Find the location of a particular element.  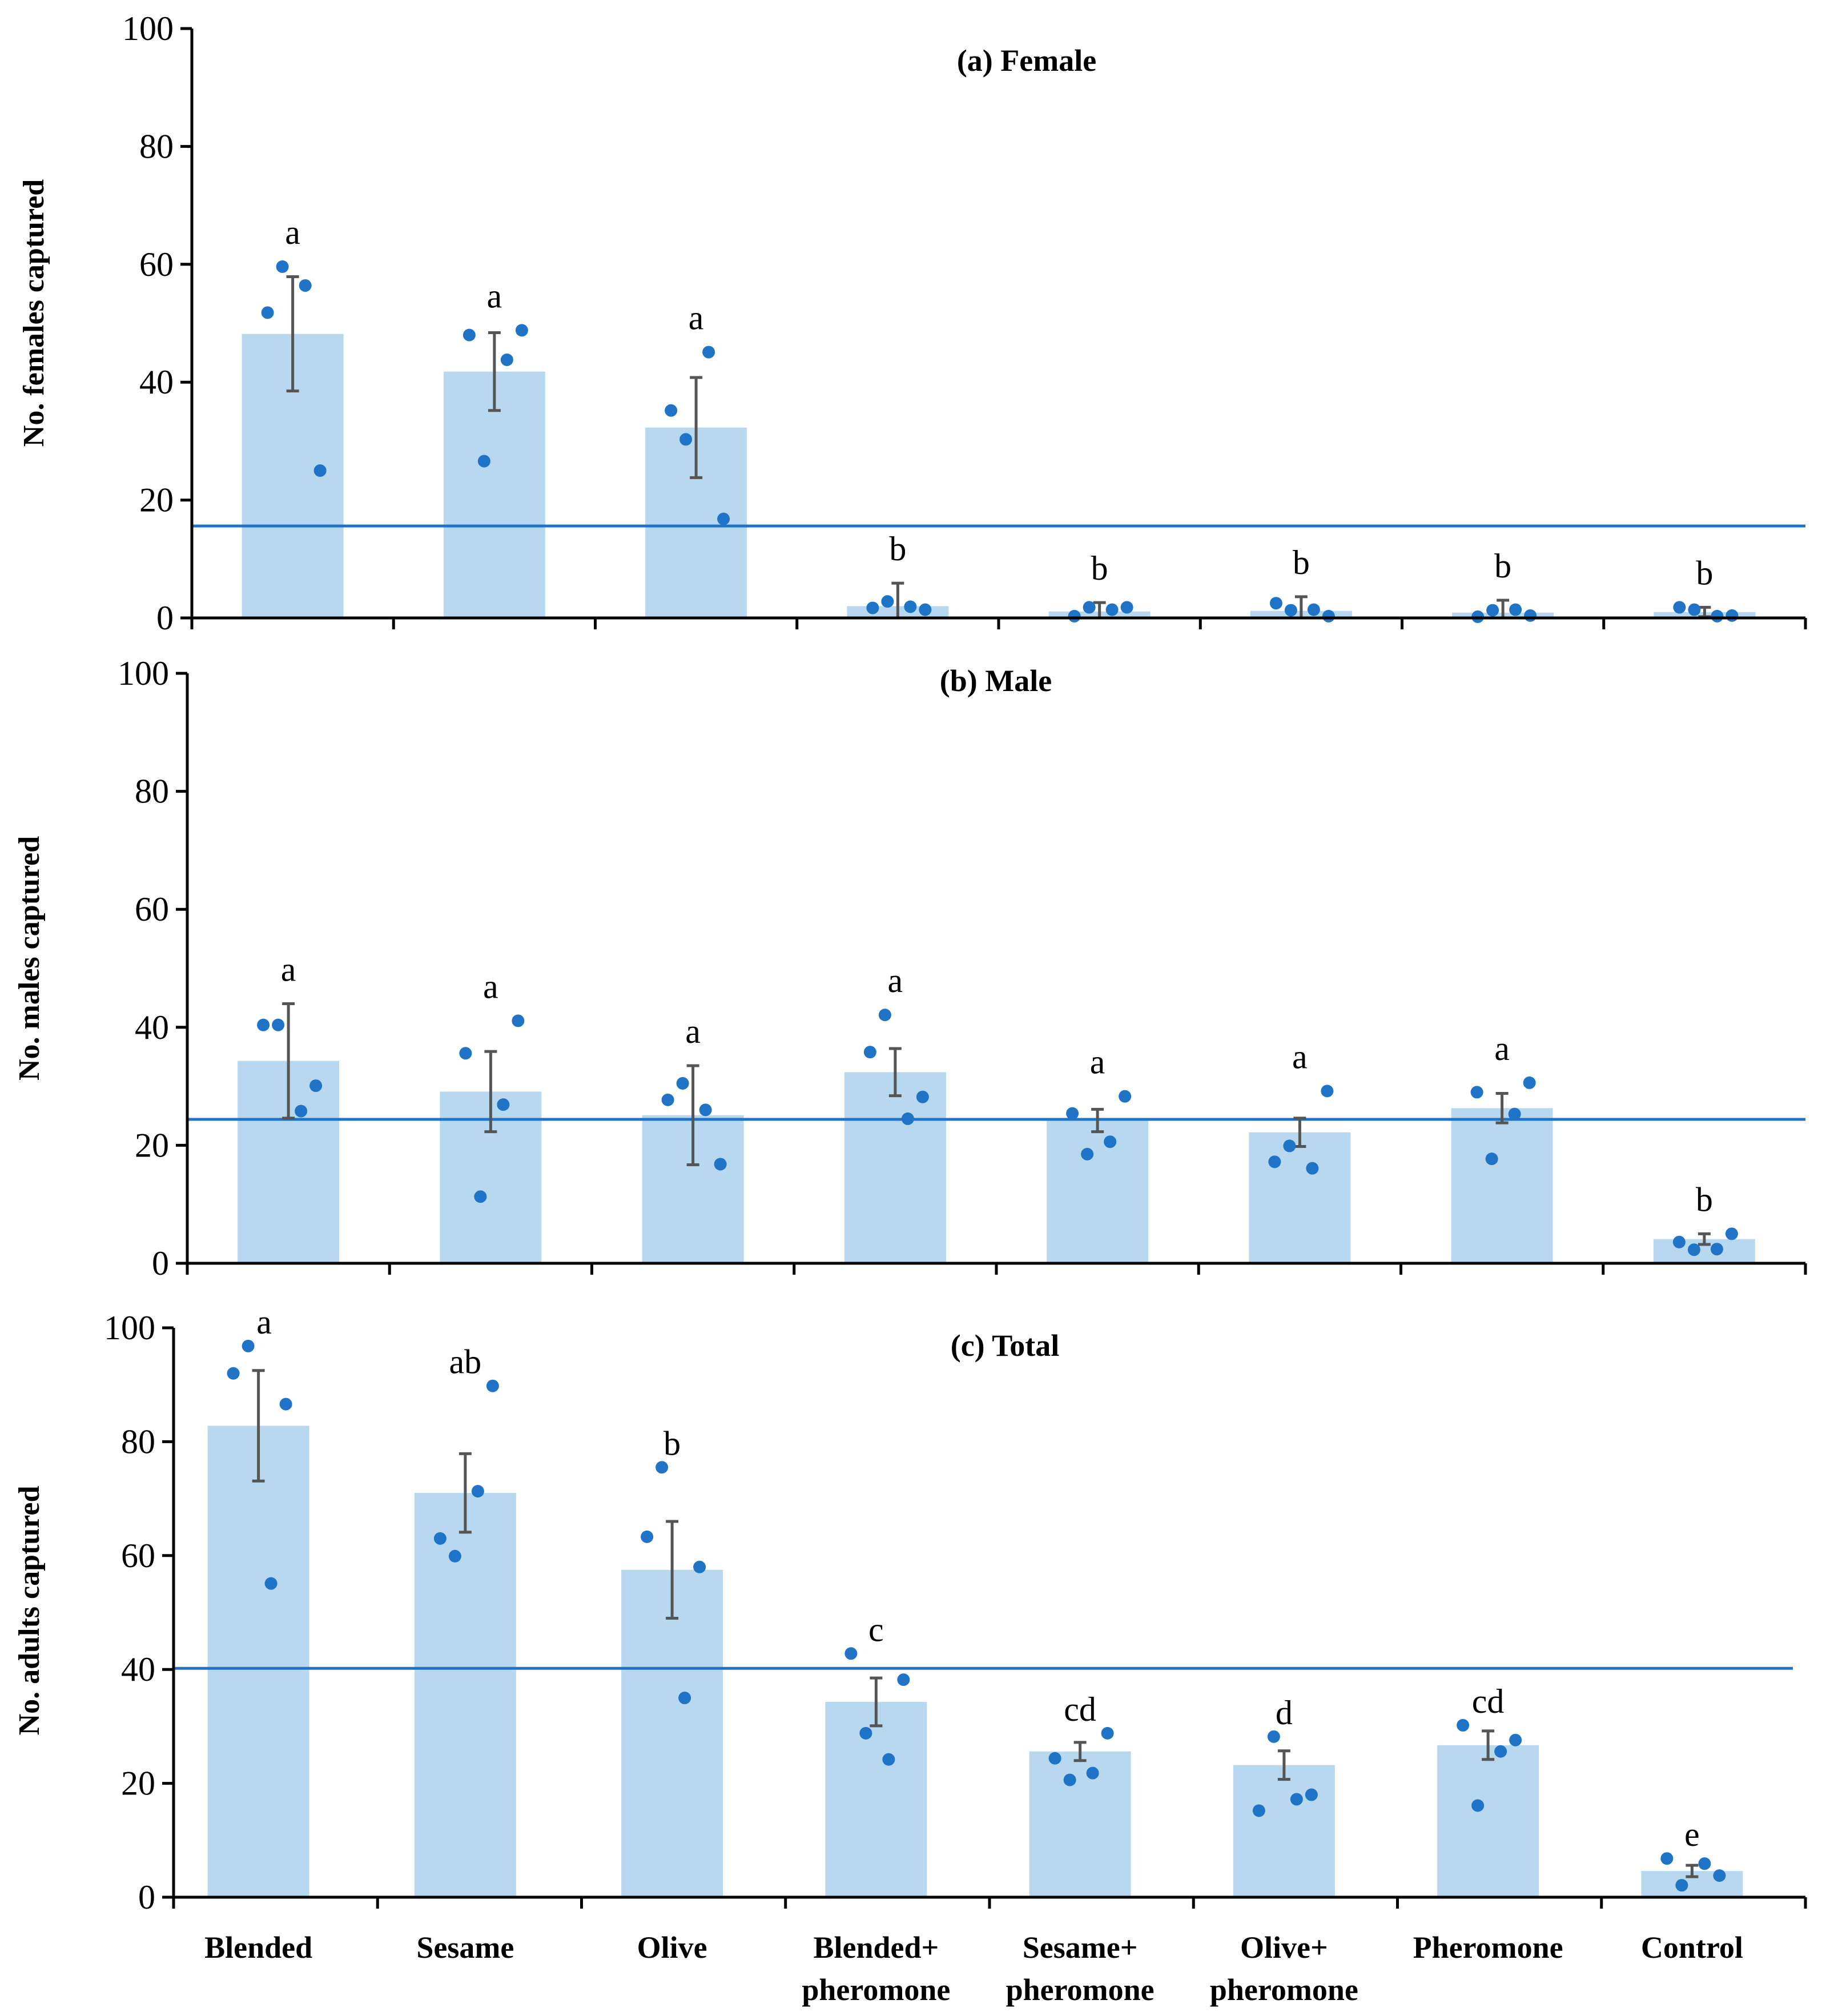

significance-letter: e is located at coordinates (1692, 1834).